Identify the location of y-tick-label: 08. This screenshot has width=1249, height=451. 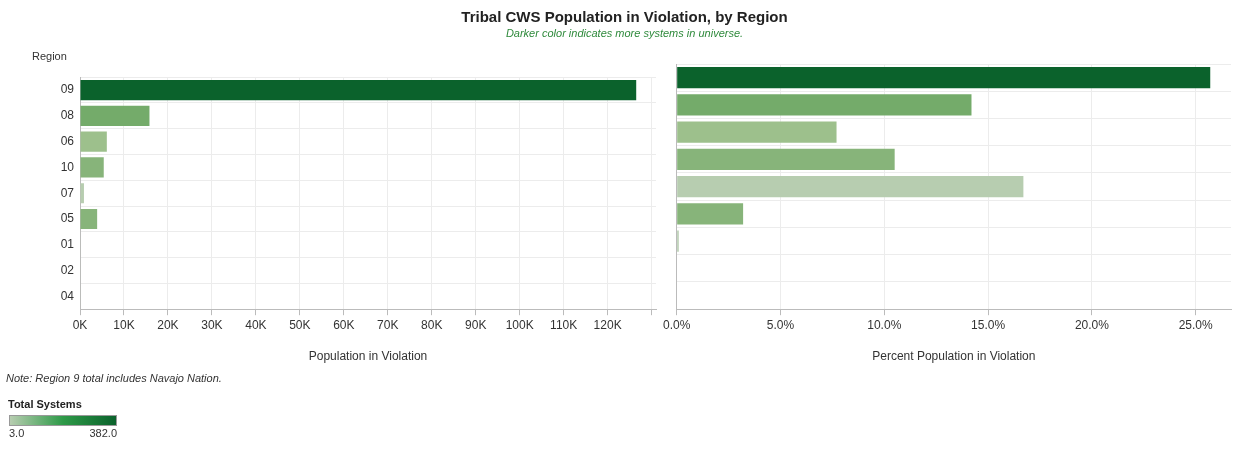
(67, 115).